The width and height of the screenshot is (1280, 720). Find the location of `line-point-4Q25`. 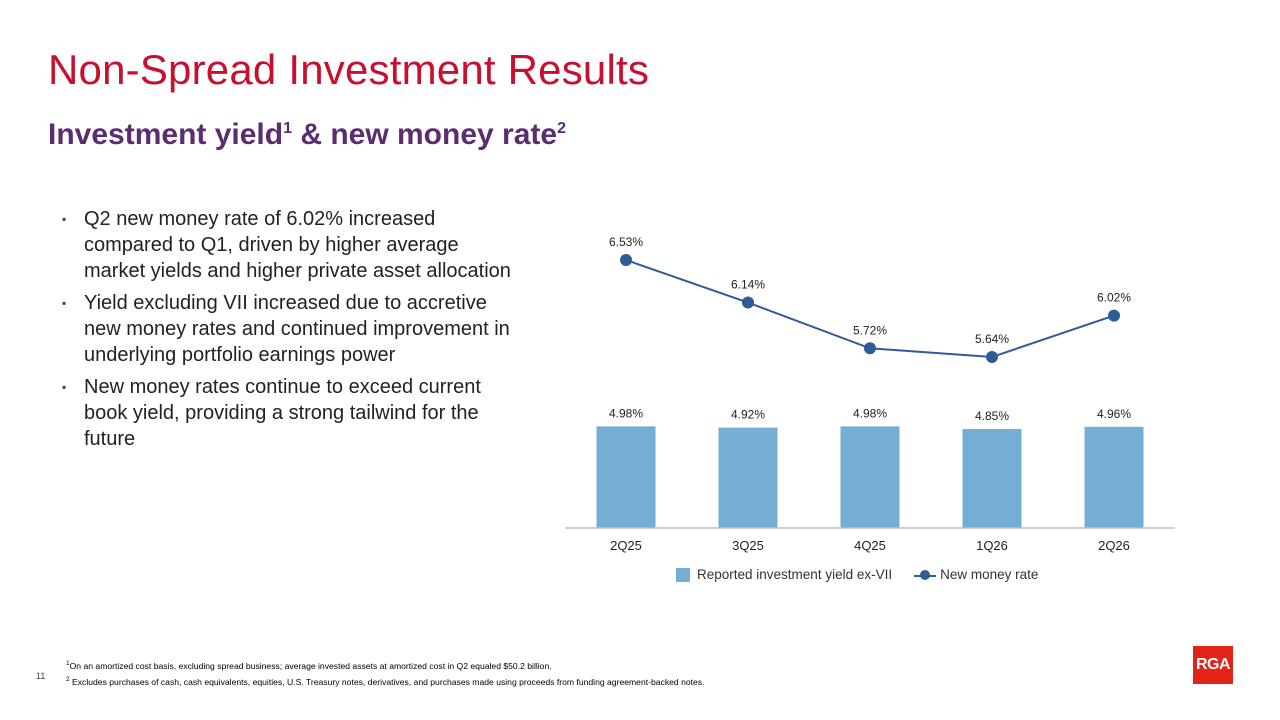

line-point-4Q25 is located at coordinates (870, 348).